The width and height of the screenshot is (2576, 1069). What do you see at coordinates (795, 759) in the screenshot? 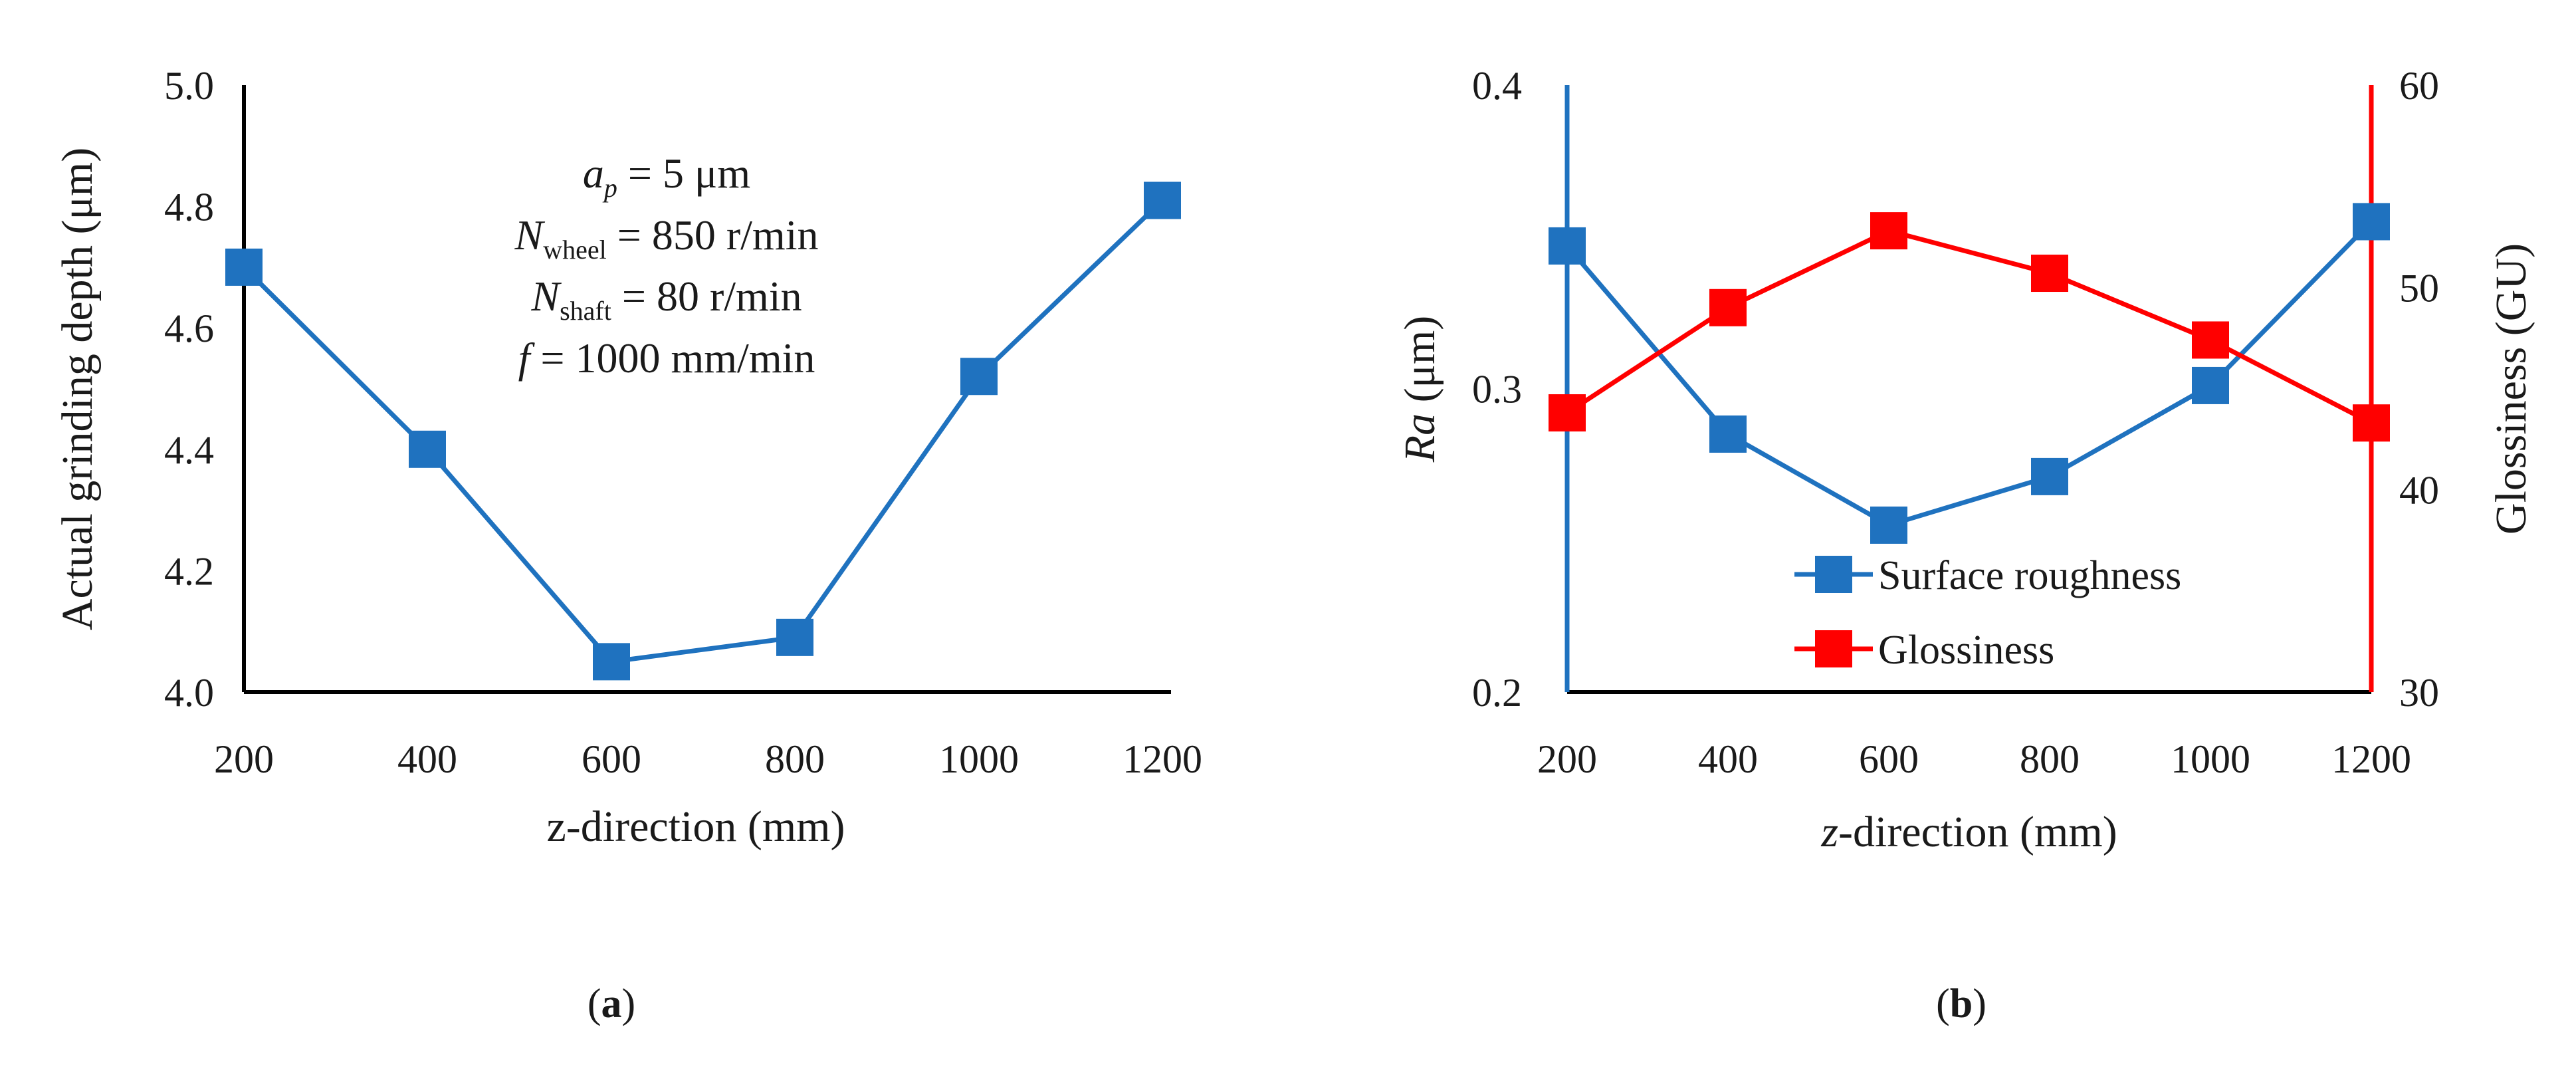
I see `chart-a-x-tick-label: 800` at bounding box center [795, 759].